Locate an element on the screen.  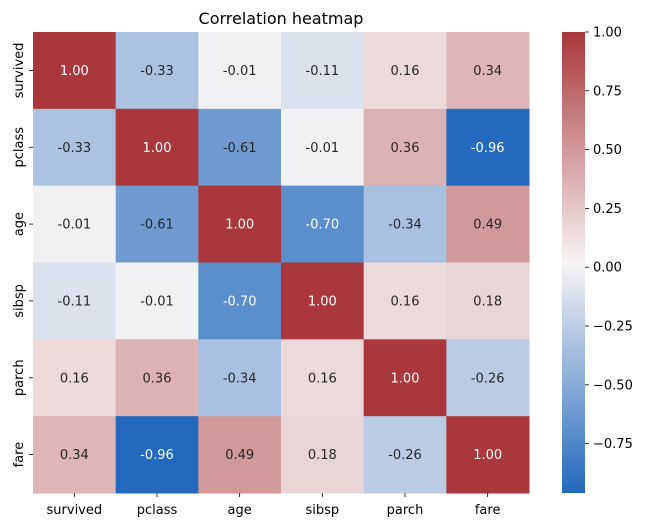
heatmap-cell-fare-sibsp is located at coordinates (323, 455).